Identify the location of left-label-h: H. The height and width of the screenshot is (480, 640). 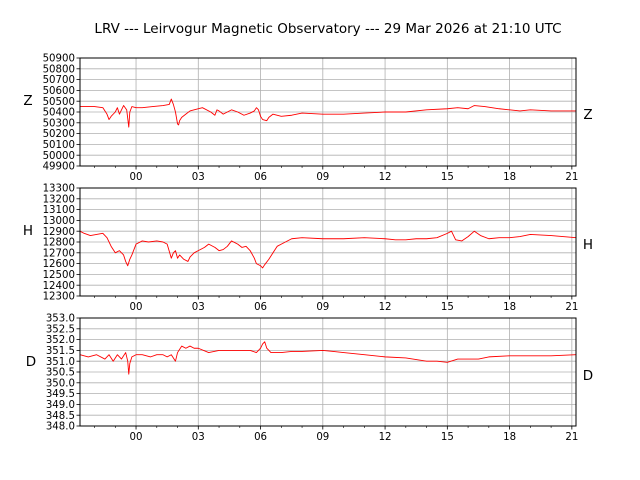
(28, 231).